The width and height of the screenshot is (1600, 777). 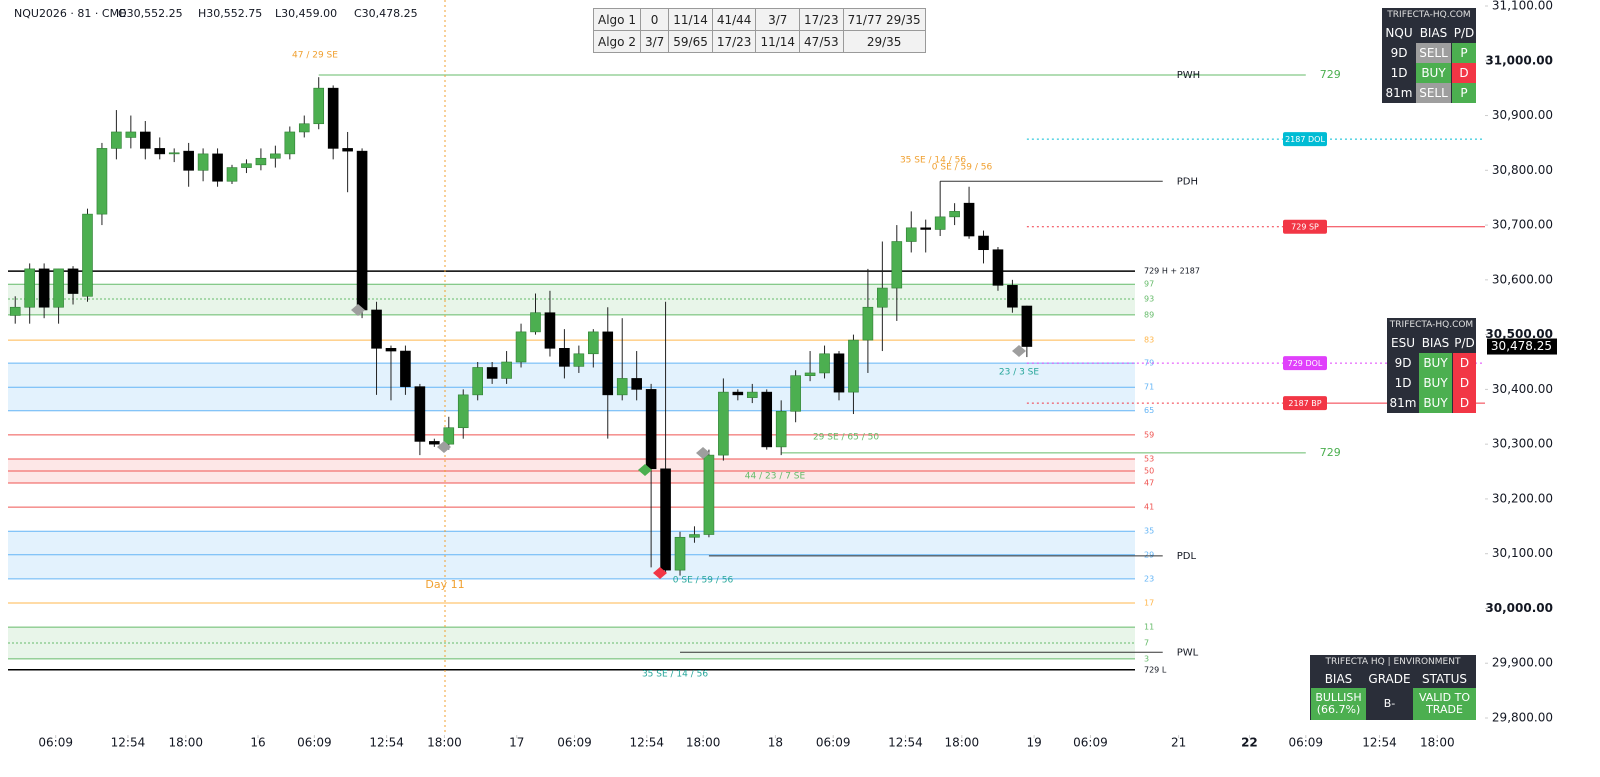 What do you see at coordinates (1519, 608) in the screenshot?
I see `y-tick-label: 30,000.00` at bounding box center [1519, 608].